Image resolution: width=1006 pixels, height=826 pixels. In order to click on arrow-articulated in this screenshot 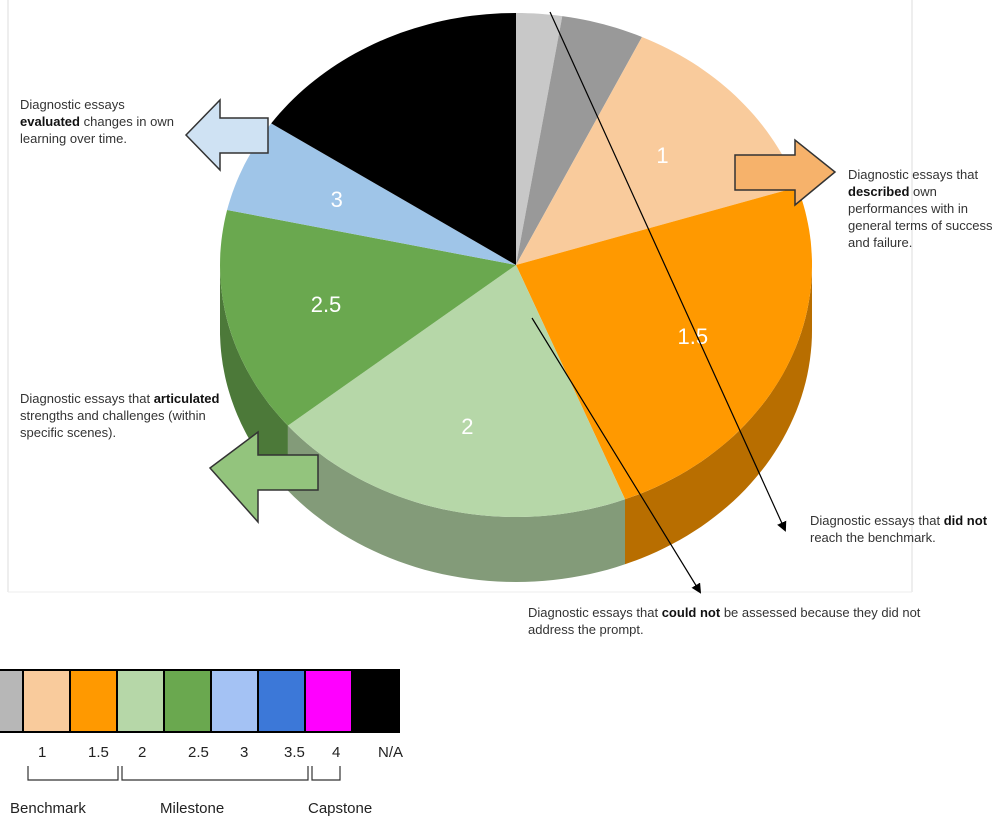, I will do `click(263, 477)`.